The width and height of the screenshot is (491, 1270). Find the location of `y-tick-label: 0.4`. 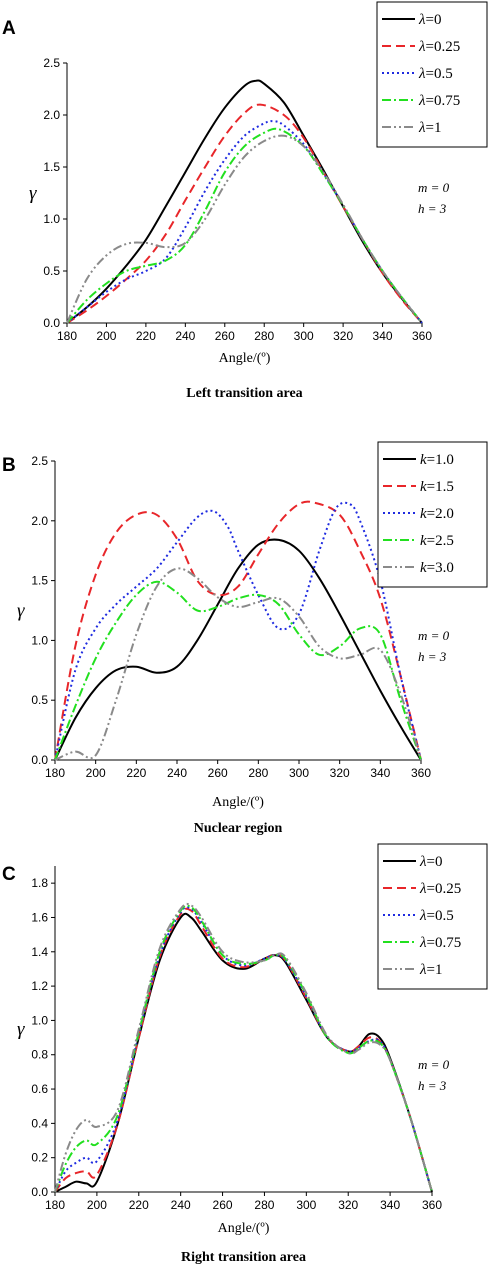

y-tick-label: 0.4 is located at coordinates (39, 1123).